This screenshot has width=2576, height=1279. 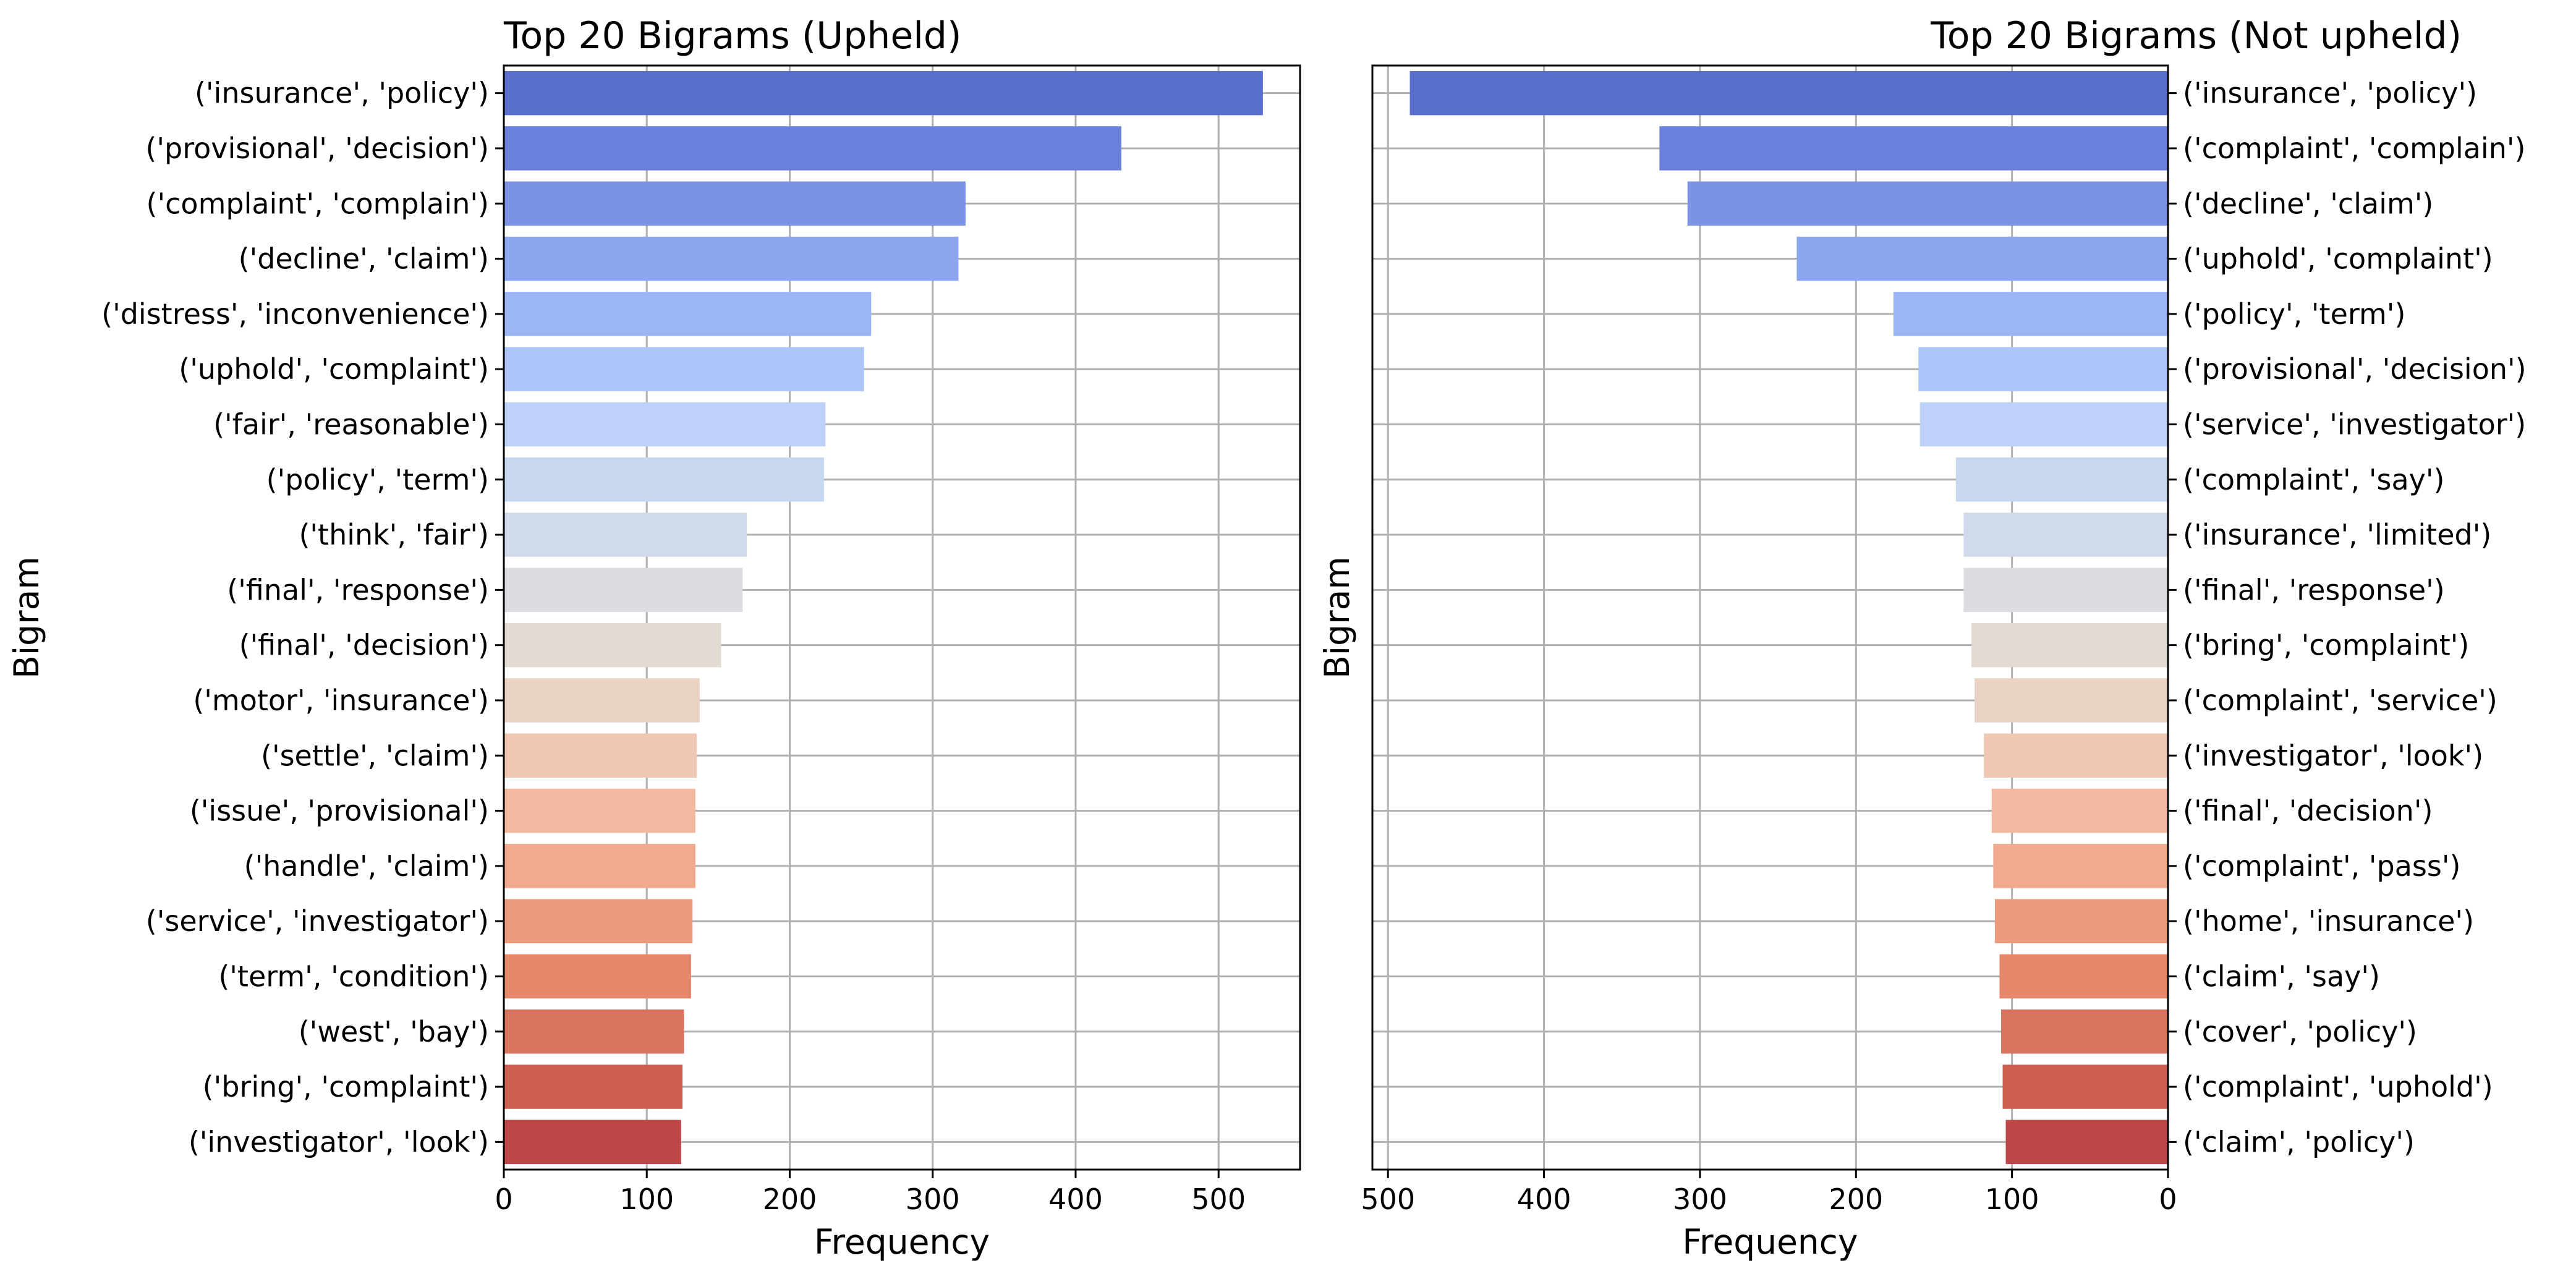 What do you see at coordinates (351, 424) in the screenshot?
I see `y-tick-label: ('fair', 'reasonable')` at bounding box center [351, 424].